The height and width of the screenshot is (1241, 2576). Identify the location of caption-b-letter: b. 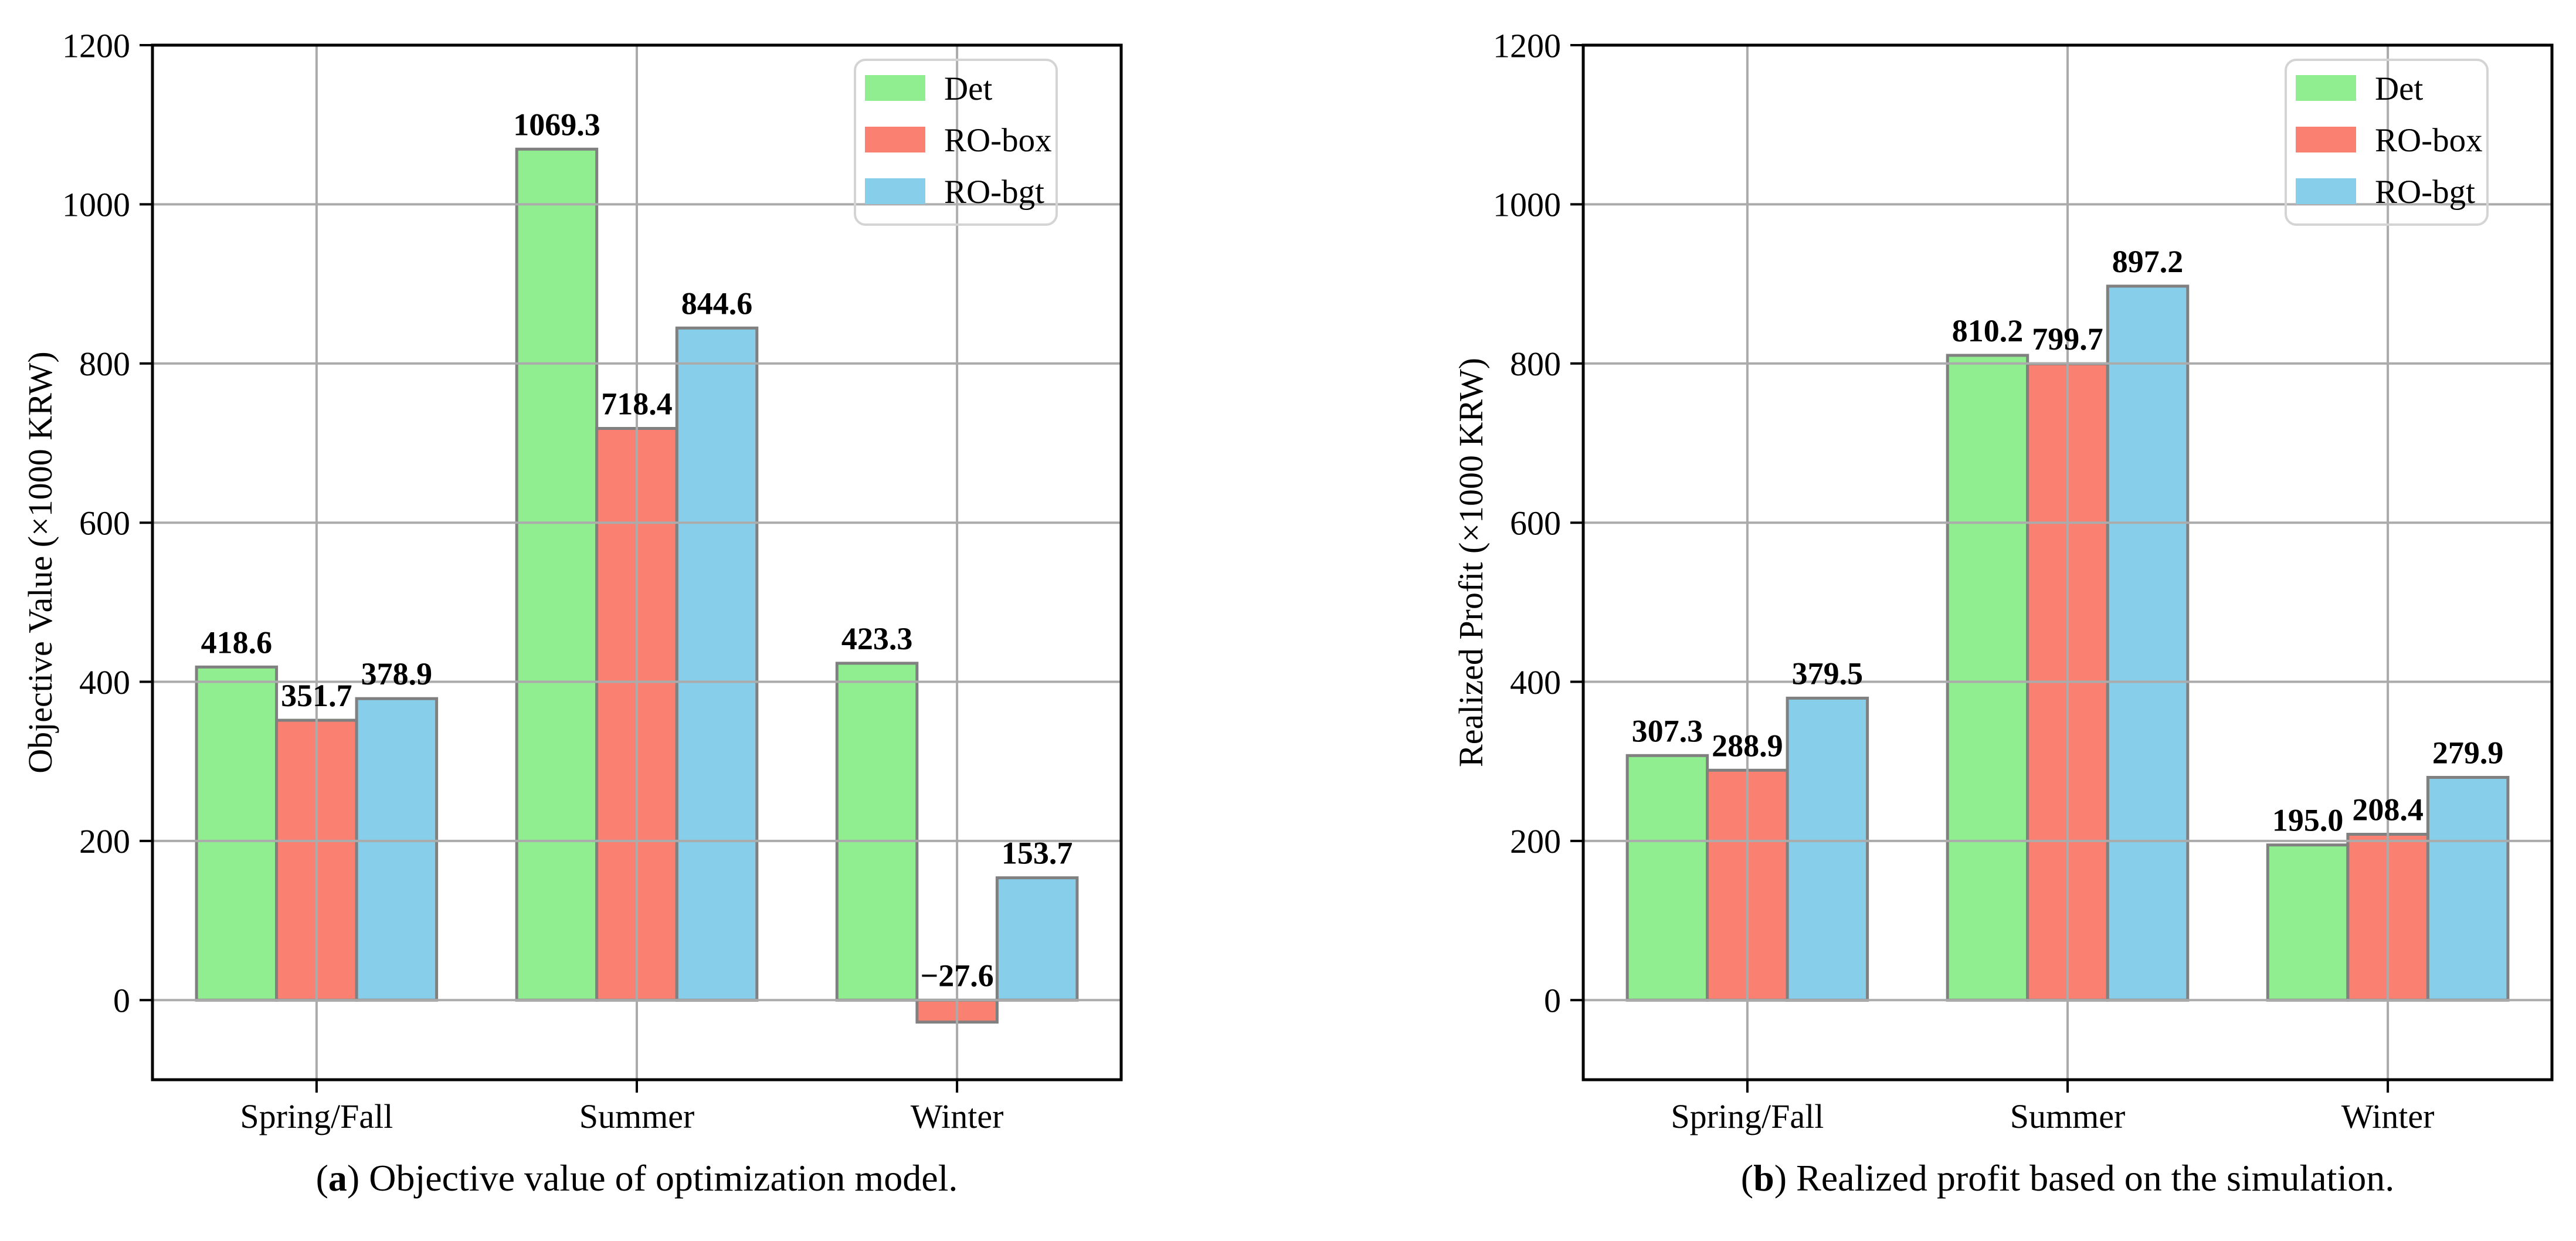
(1763, 1178).